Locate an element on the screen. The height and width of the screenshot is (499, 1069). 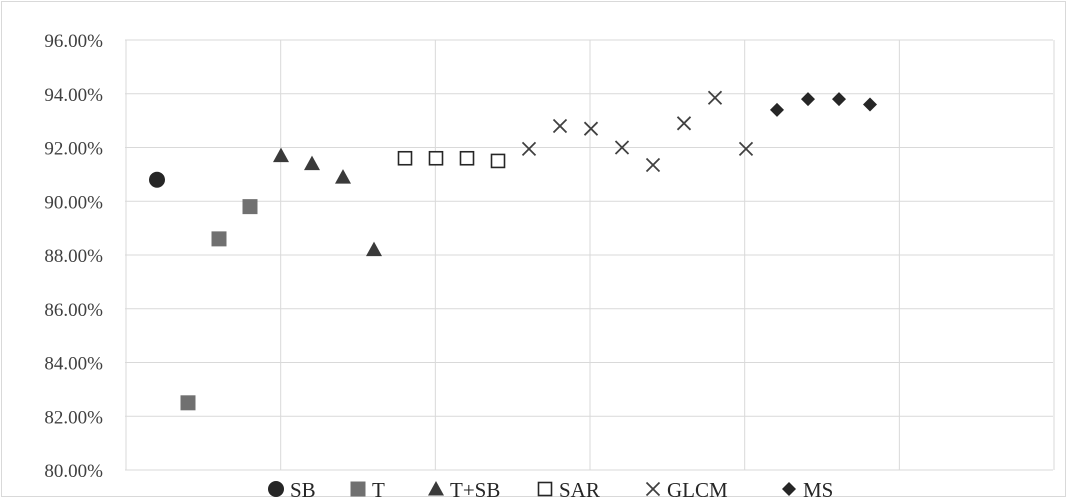
y-tick-label: 88.00% is located at coordinates (73, 256).